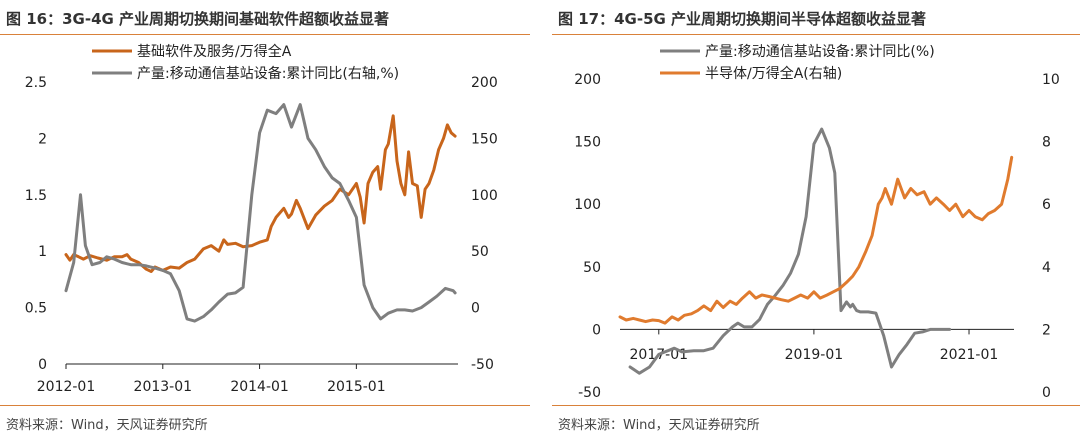  What do you see at coordinates (484, 196) in the screenshot?
I see `y-right-tick-label: 100` at bounding box center [484, 196].